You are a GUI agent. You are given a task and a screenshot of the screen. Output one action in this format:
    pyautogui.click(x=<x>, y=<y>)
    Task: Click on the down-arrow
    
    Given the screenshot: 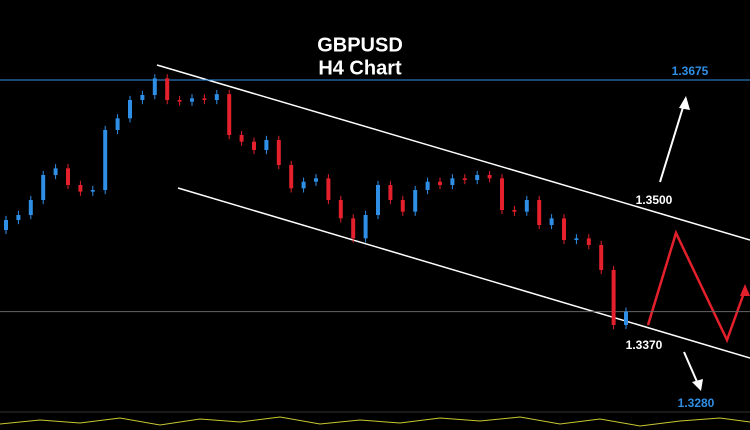 What is the action you would take?
    pyautogui.click(x=691, y=368)
    